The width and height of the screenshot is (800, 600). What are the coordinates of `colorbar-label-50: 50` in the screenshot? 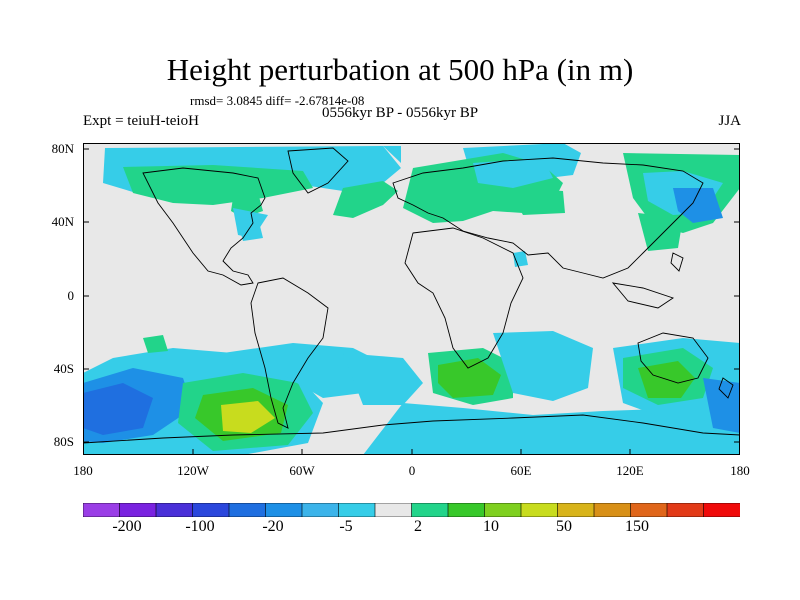 It's located at (564, 526).